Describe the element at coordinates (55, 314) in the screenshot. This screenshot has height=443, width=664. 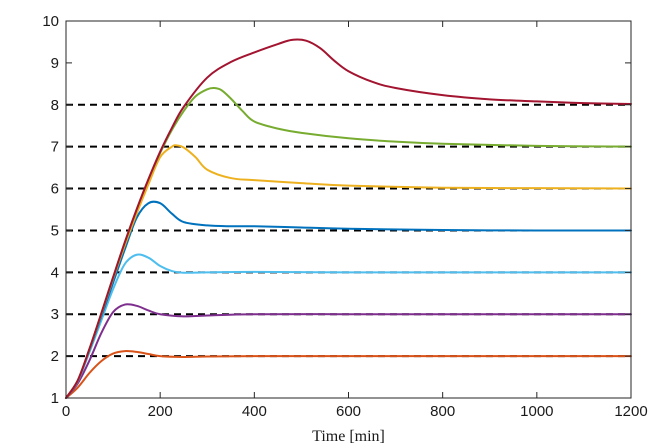
I see `y-tick-label: 3` at that location.